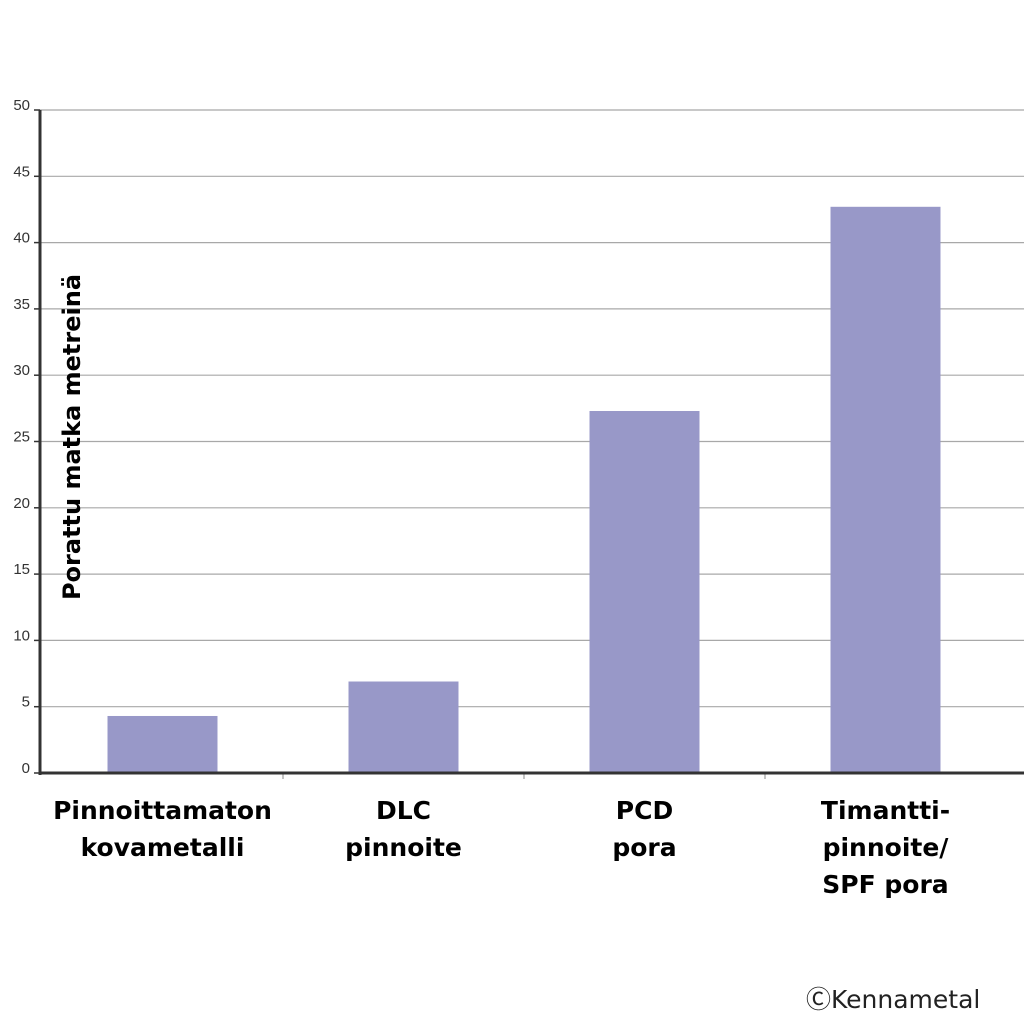 This screenshot has width=1024, height=1024. Describe the element at coordinates (26, 702) in the screenshot. I see `y-tick-label: 5` at that location.